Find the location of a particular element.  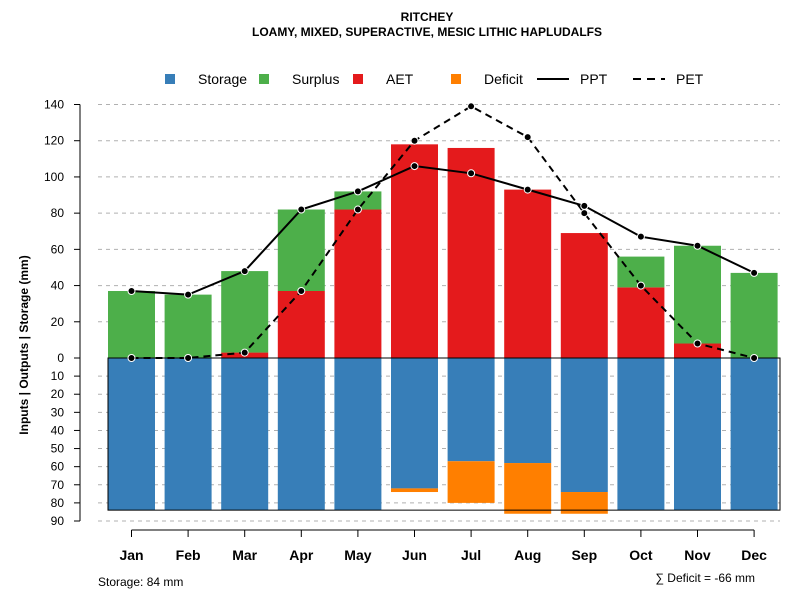

y-axis-label: Inputs | Outputs | Storage (mm) is located at coordinates (24, 344).